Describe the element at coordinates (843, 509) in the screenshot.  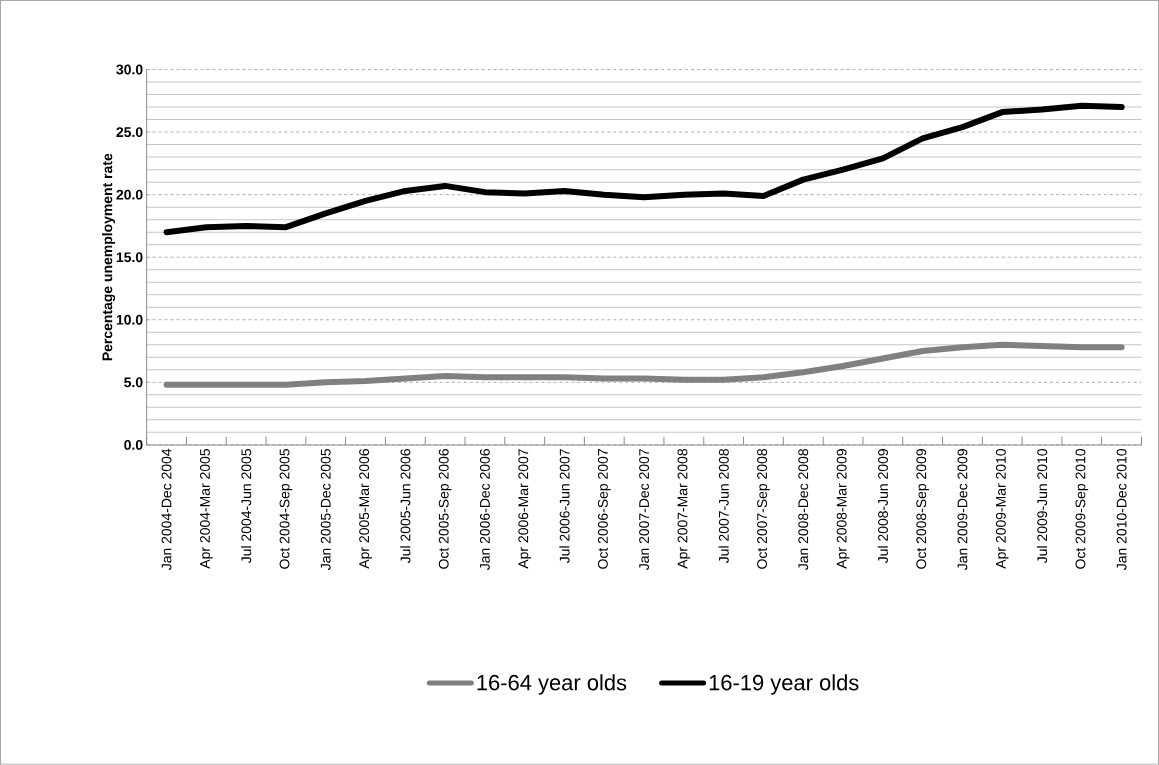
I see `x-tick-label: Apr 2008-Mar 2009` at that location.